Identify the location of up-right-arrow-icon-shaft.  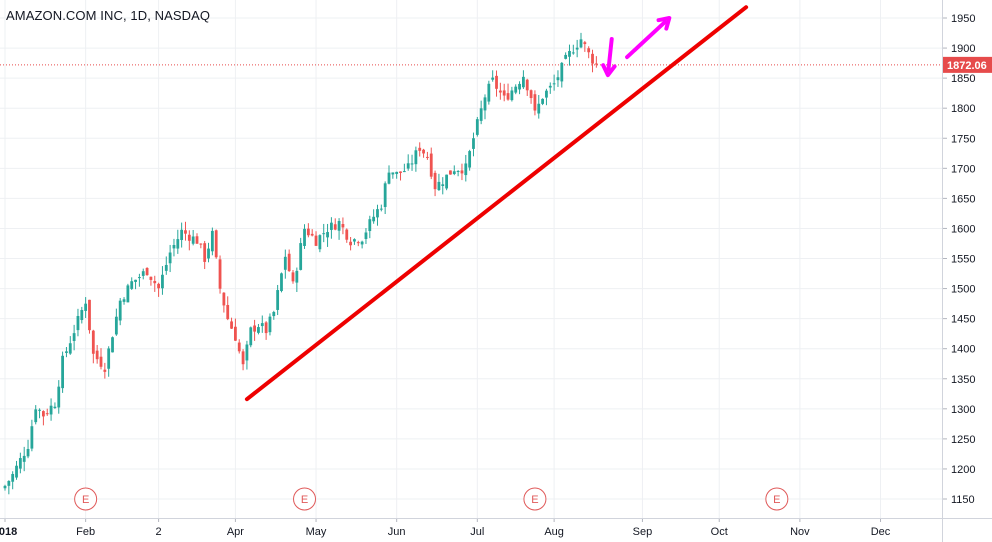
(646, 40).